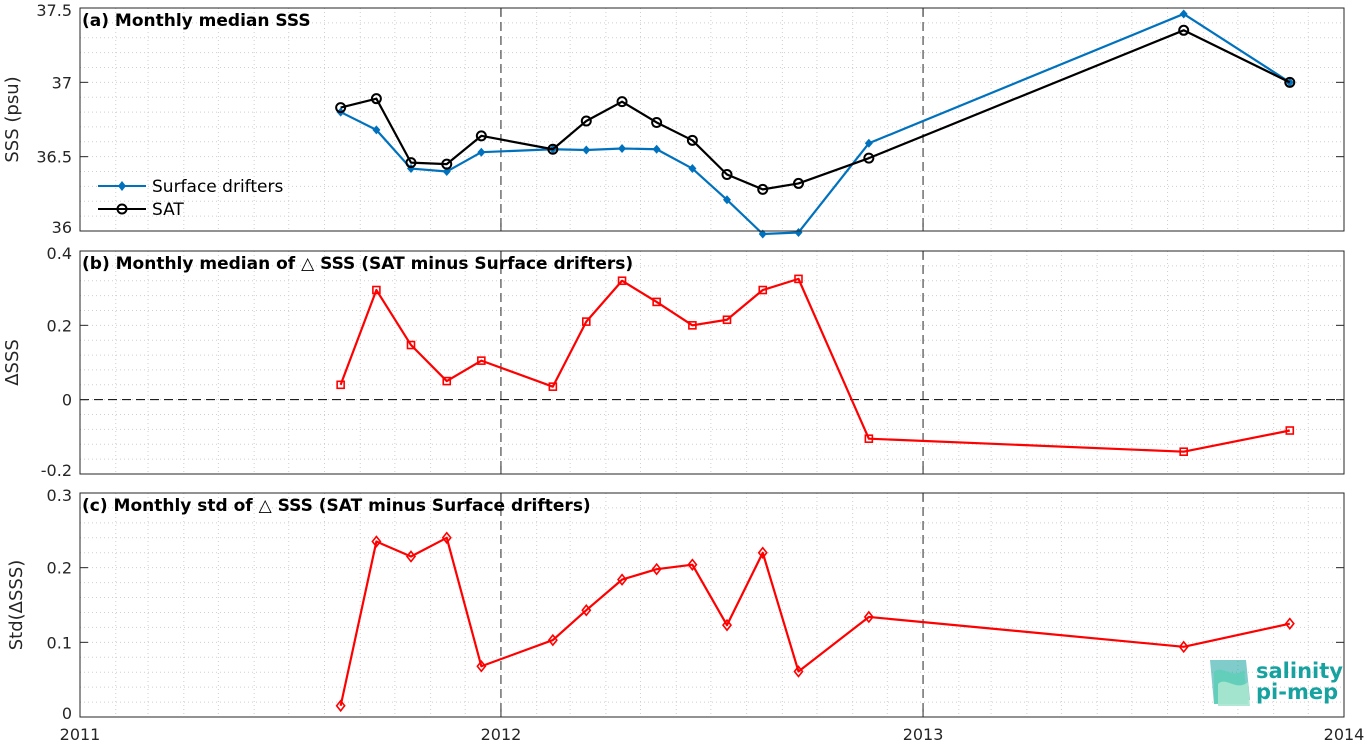 This screenshot has height=745, width=1368. I want to click on y-tick-label: -0.2, so click(56, 470).